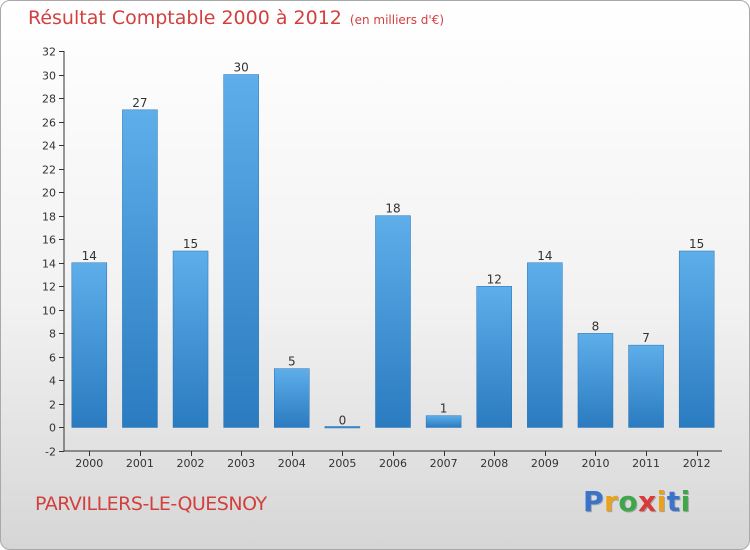 This screenshot has width=750, height=550. Describe the element at coordinates (52, 358) in the screenshot. I see `y-tick-label: 6` at that location.